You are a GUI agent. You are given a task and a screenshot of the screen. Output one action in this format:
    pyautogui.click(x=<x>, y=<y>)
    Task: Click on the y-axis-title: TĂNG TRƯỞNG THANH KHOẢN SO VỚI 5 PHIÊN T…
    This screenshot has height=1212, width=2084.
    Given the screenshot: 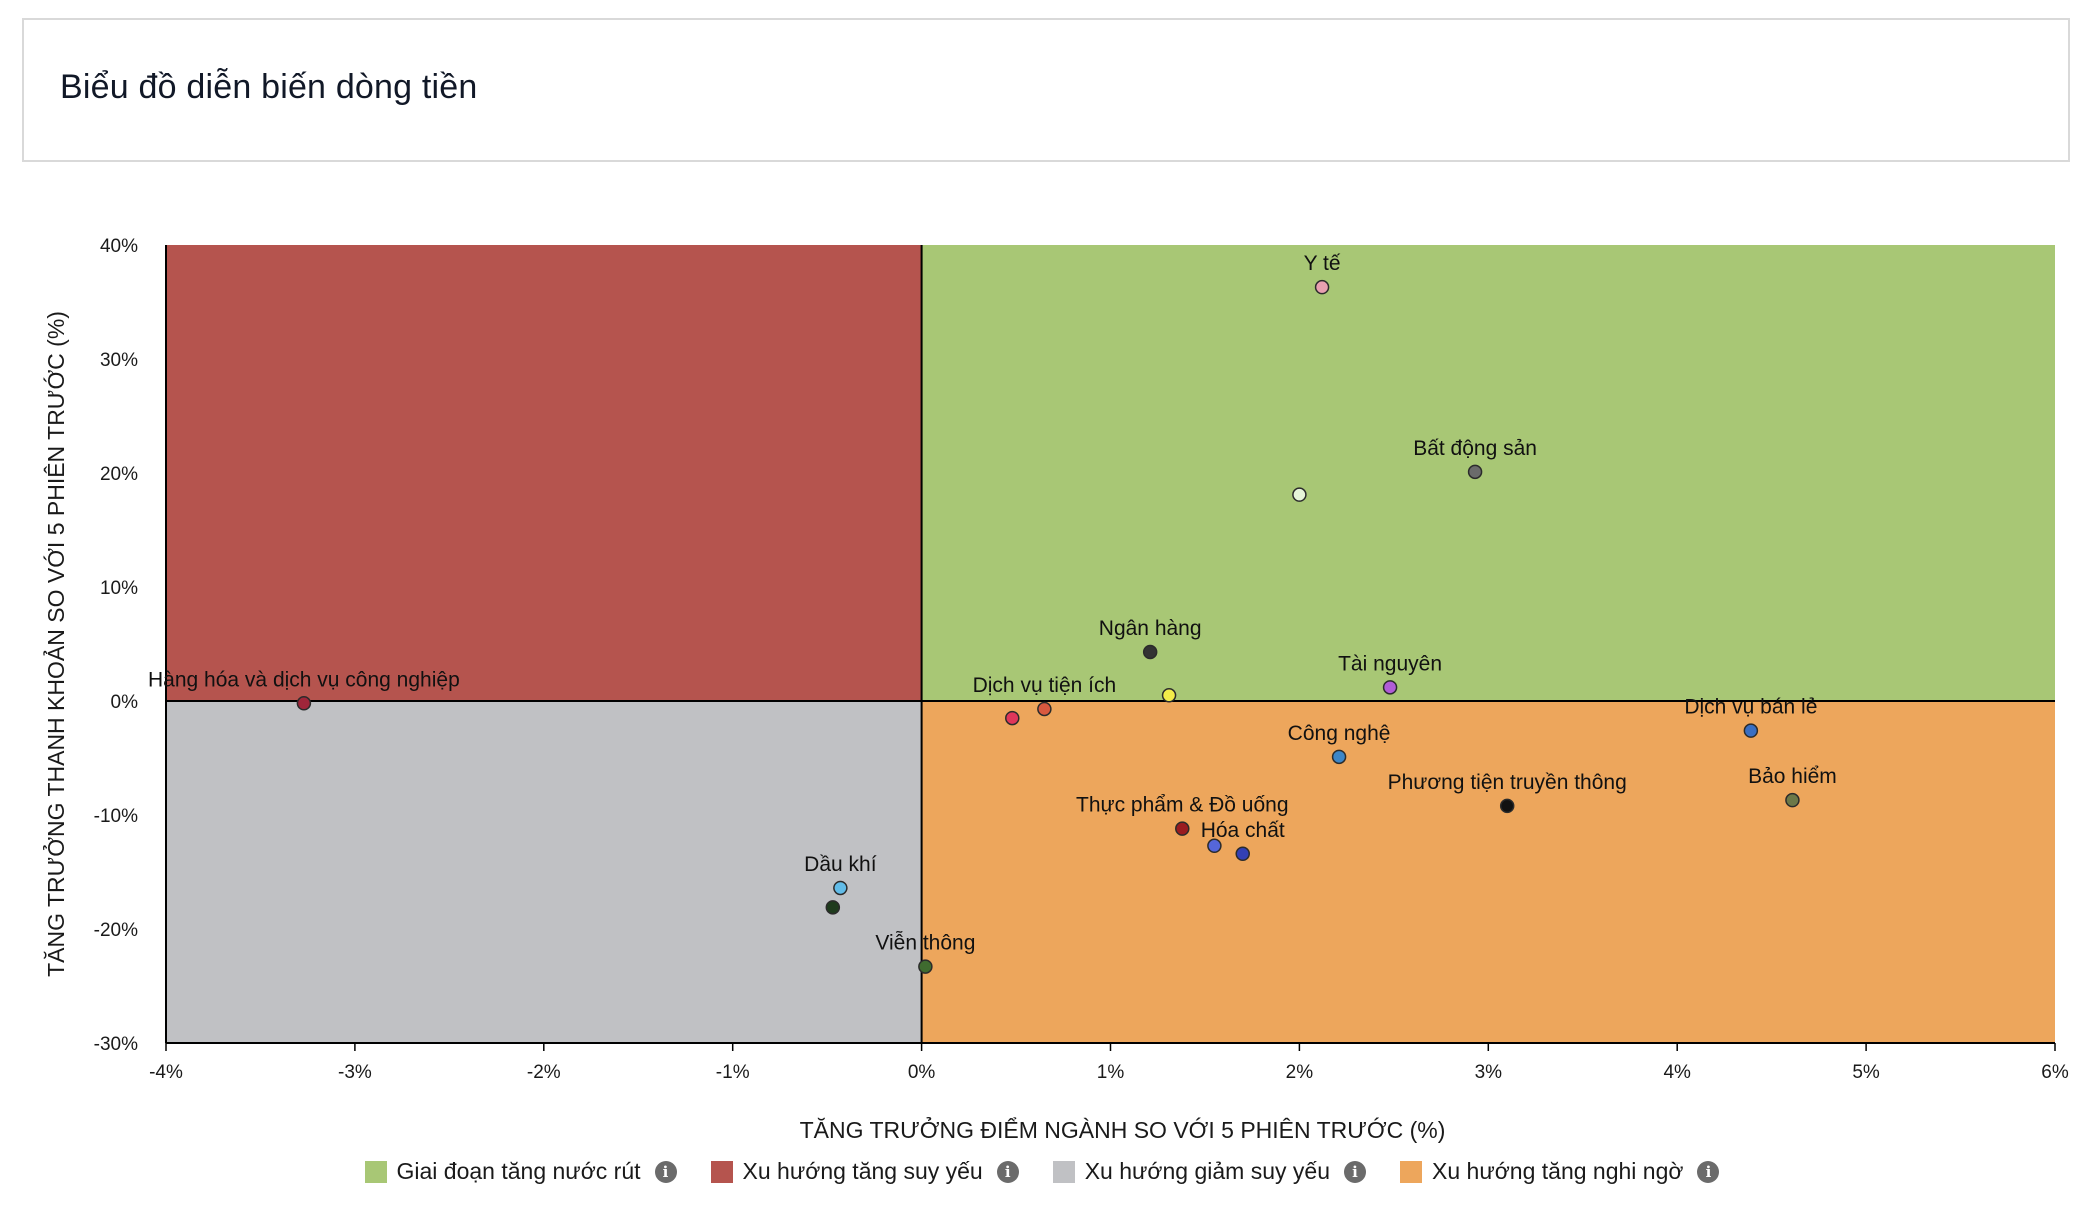 What is the action you would take?
    pyautogui.click(x=55, y=644)
    